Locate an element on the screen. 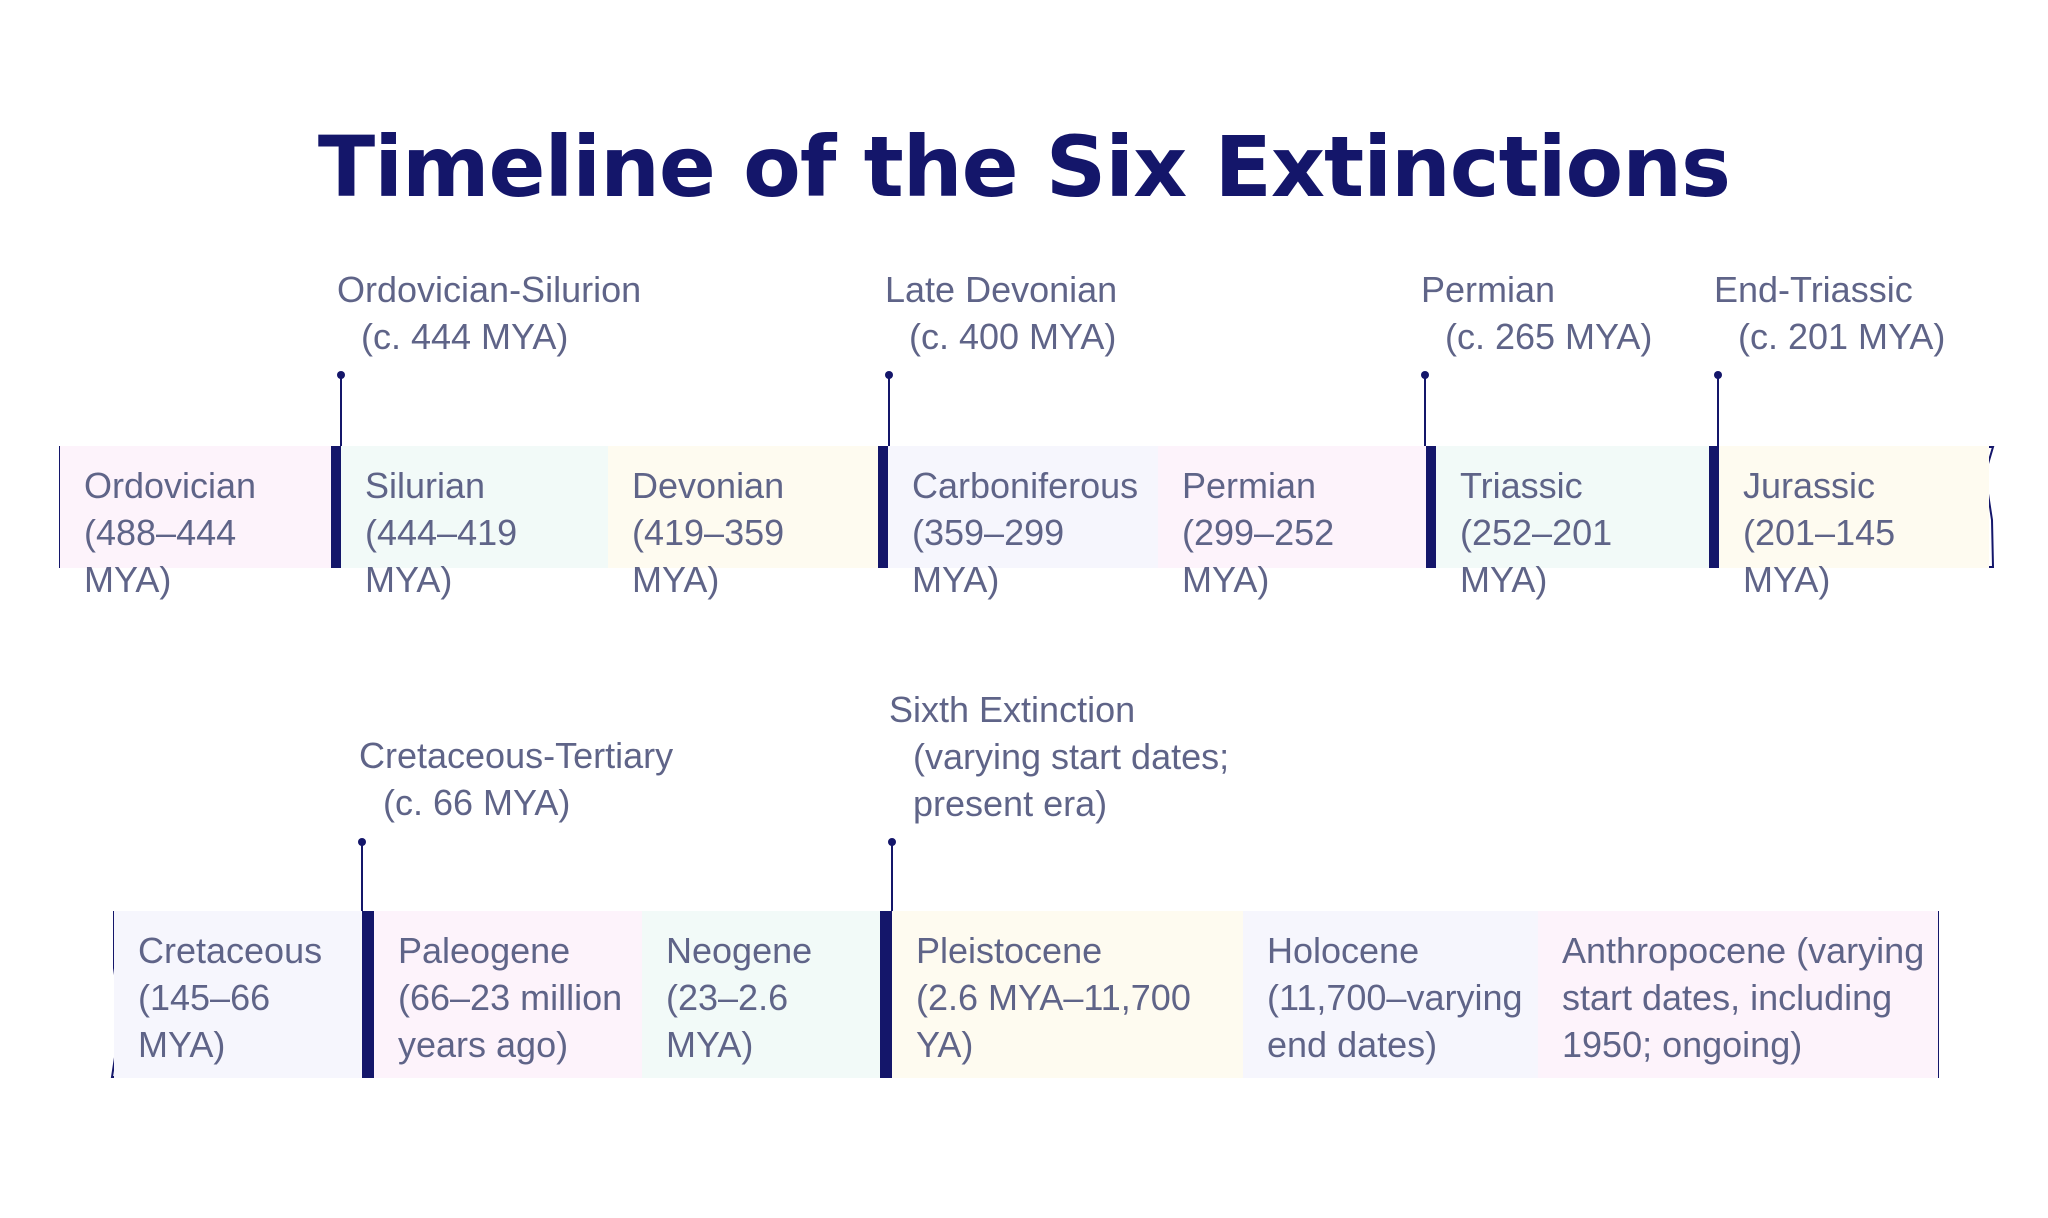 The width and height of the screenshot is (2048, 1218). event-name: Permian is located at coordinates (1488, 289).